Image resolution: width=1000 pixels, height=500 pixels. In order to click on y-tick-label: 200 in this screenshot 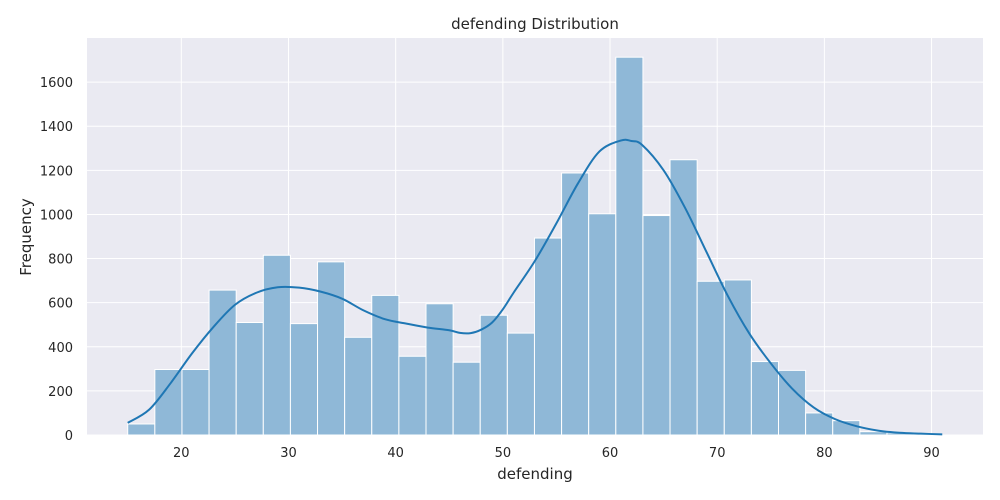, I will do `click(60, 392)`.